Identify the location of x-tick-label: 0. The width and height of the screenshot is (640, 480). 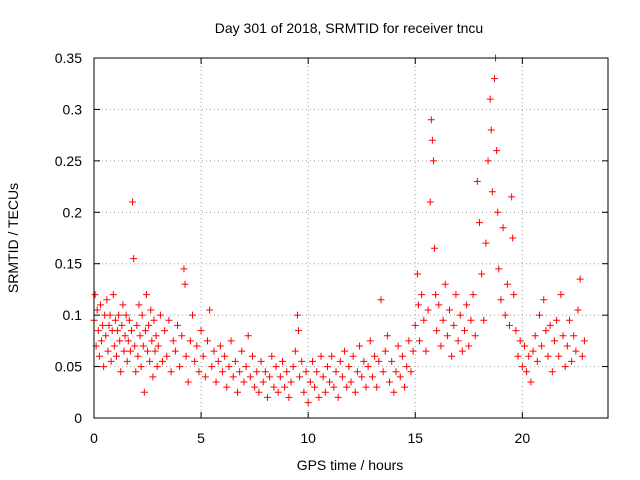
(94, 438).